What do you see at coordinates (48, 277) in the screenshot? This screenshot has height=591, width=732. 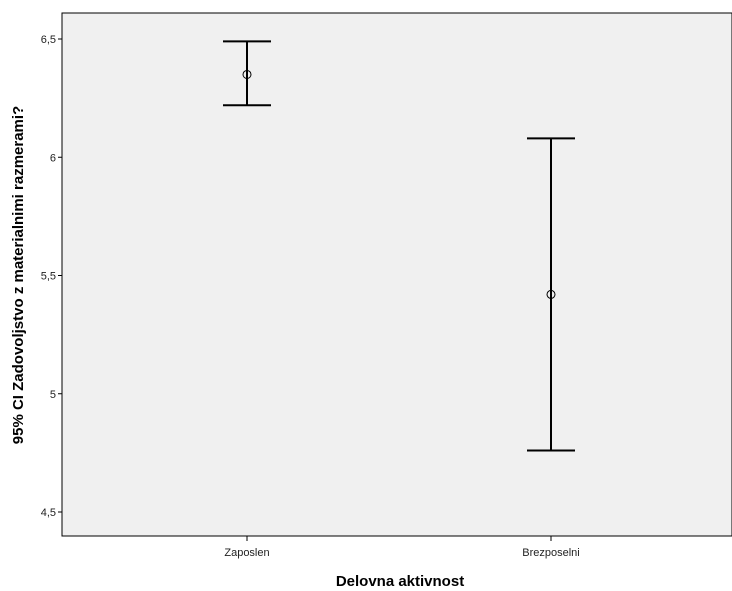 I see `y-tick-label: 5,5` at bounding box center [48, 277].